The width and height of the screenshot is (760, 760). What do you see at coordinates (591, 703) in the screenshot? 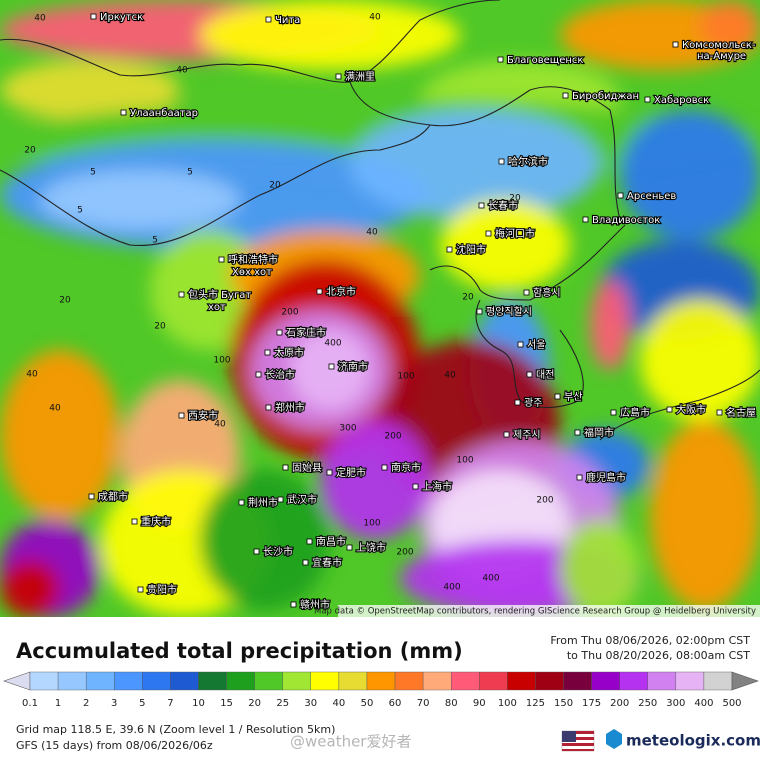
I see `legend-tick-label: 175` at bounding box center [591, 703].